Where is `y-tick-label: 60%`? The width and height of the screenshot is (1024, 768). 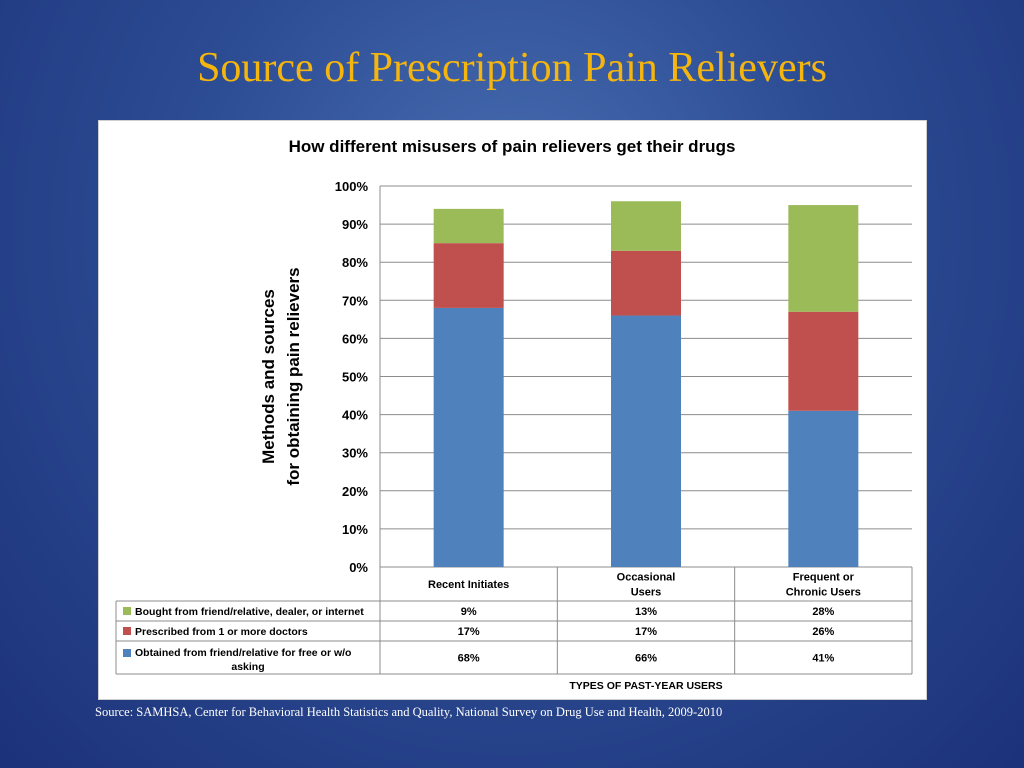
y-tick-label: 60% is located at coordinates (355, 338).